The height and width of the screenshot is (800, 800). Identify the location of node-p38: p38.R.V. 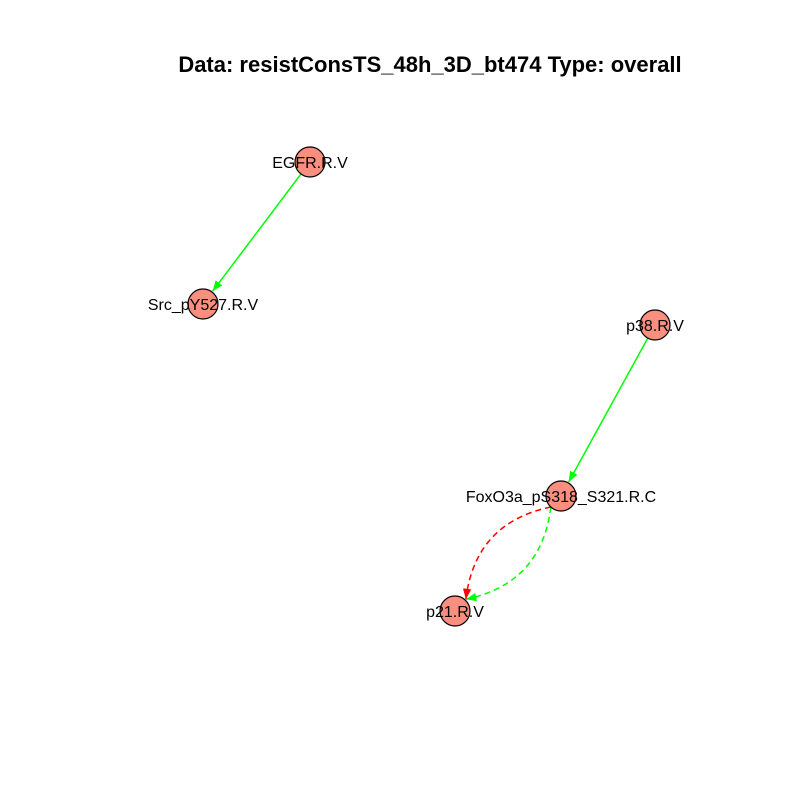
(655, 325).